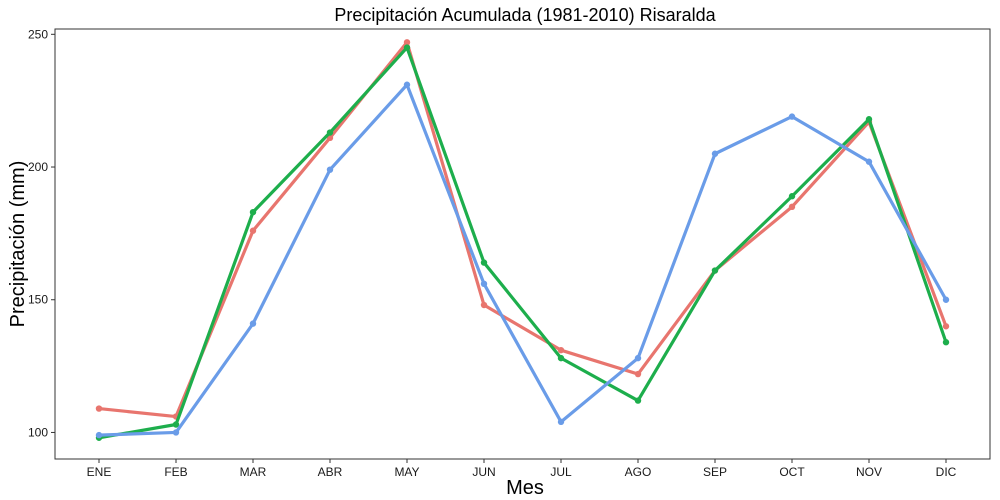 This screenshot has width=1000, height=500. Describe the element at coordinates (175, 472) in the screenshot. I see `x-tick-label: FEB` at that location.